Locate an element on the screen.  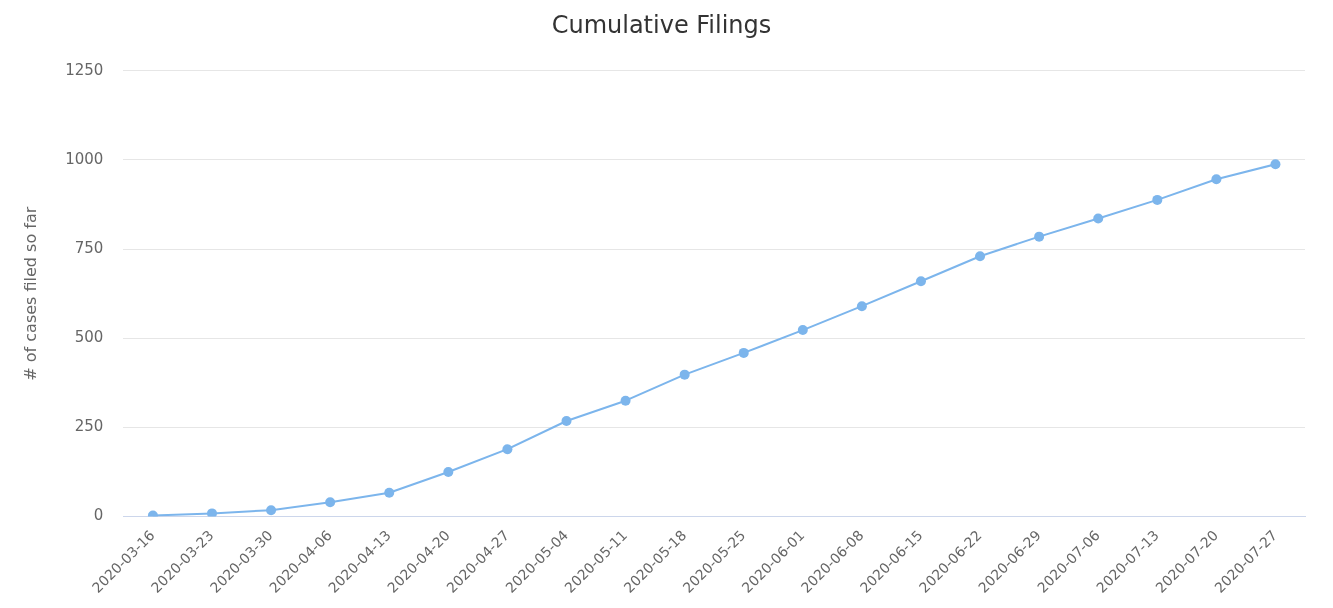
y-axis-title: # of cases filed so far is located at coordinates (30, 293).